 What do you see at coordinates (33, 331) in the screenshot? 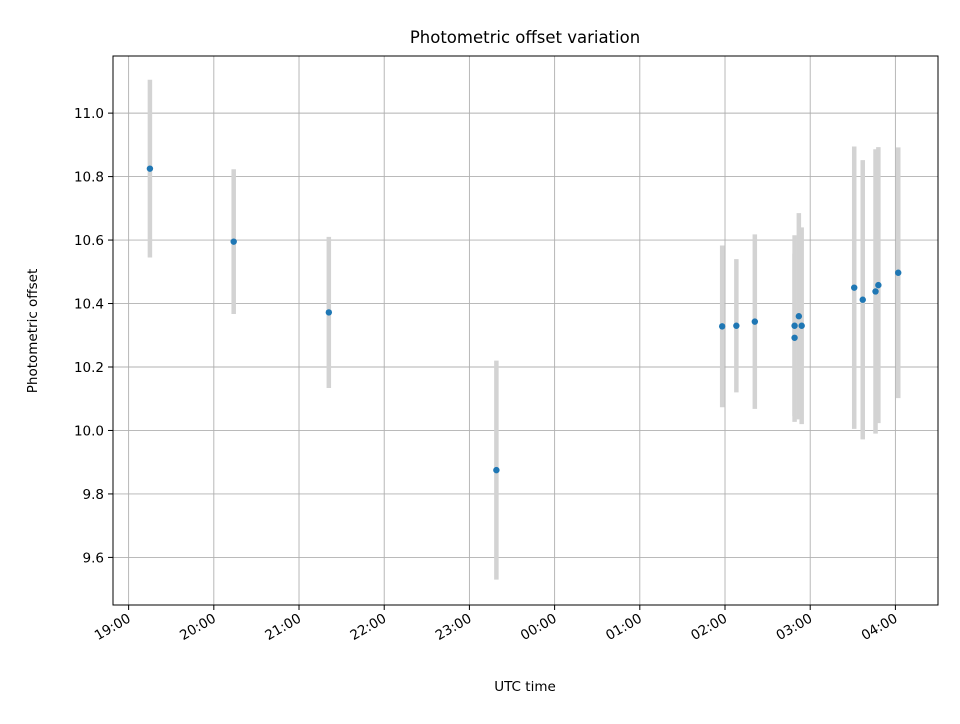
I see `y-axis-label: Photometric offset` at bounding box center [33, 331].